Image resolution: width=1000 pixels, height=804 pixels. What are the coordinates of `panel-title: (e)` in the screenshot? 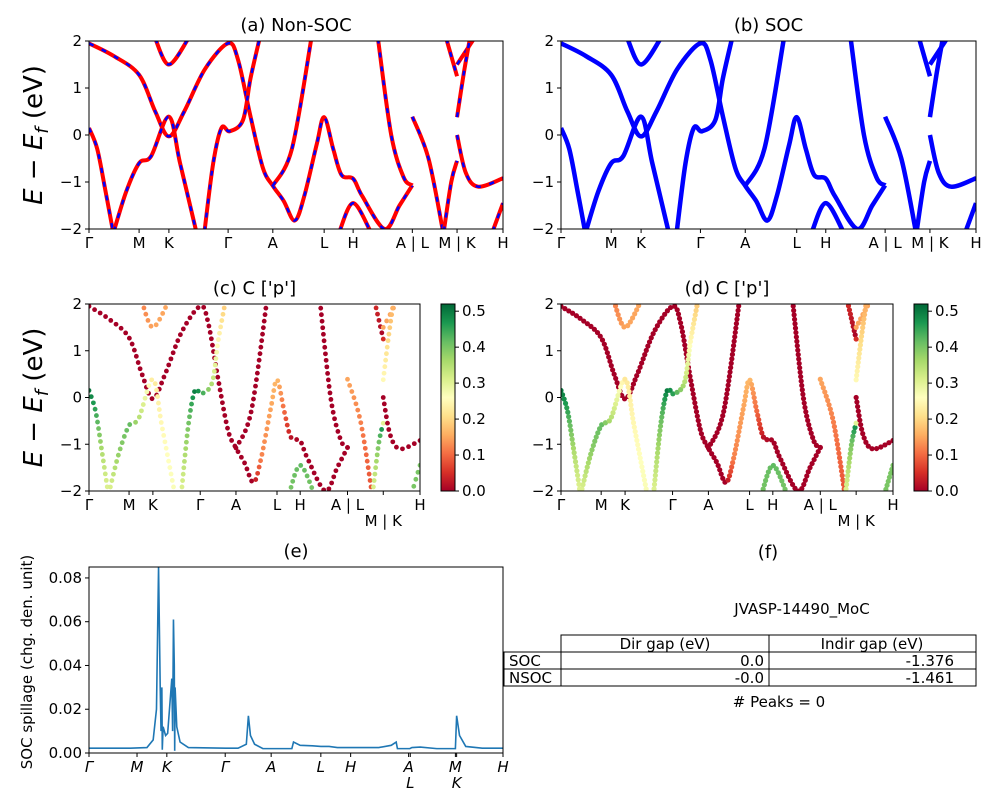 It's located at (295, 551).